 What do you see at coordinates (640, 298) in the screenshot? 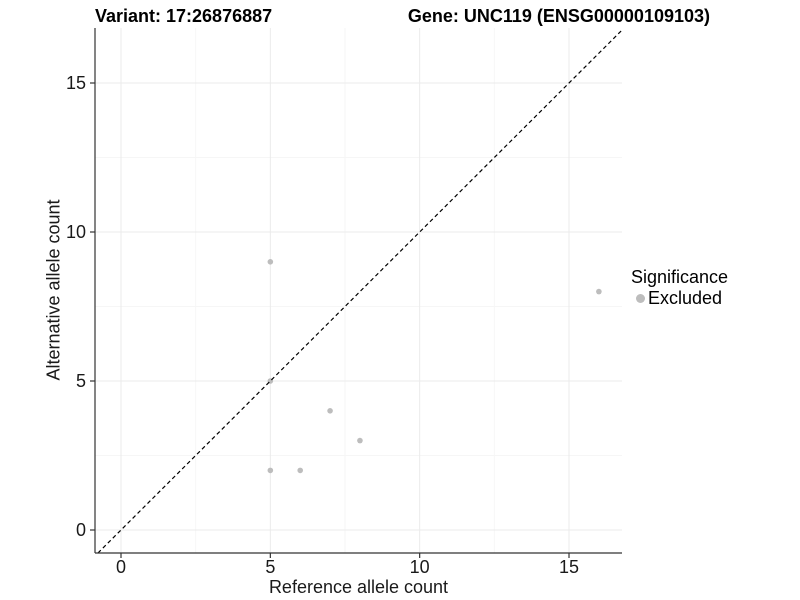
I see `legend-point-icon` at bounding box center [640, 298].